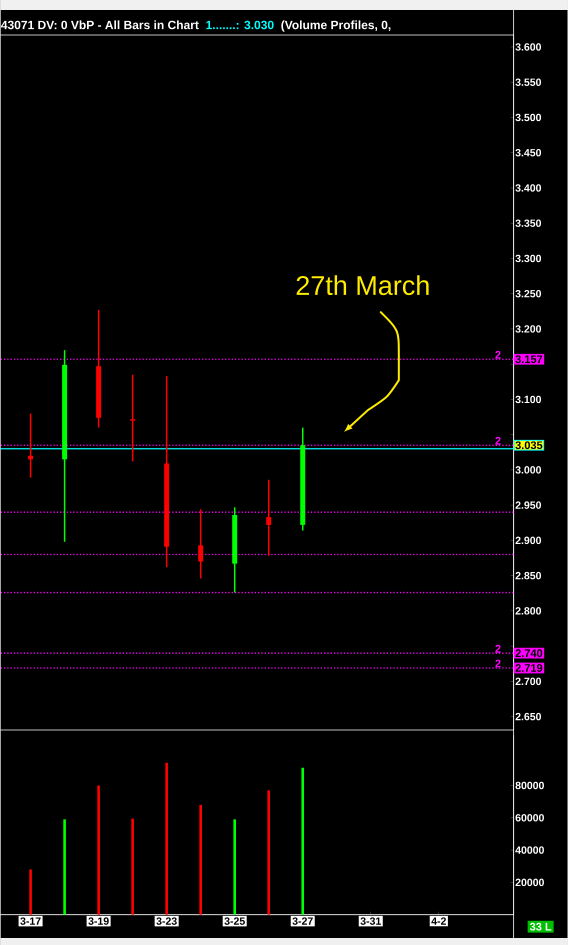 This screenshot has height=945, width=568. What do you see at coordinates (529, 359) in the screenshot?
I see `ref-line-label: 3.157` at bounding box center [529, 359].